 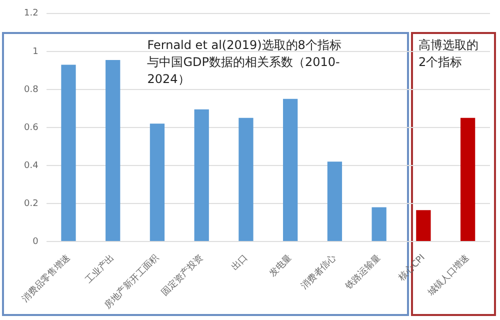 I want to click on x-tick-label: 出口, so click(x=239, y=262).